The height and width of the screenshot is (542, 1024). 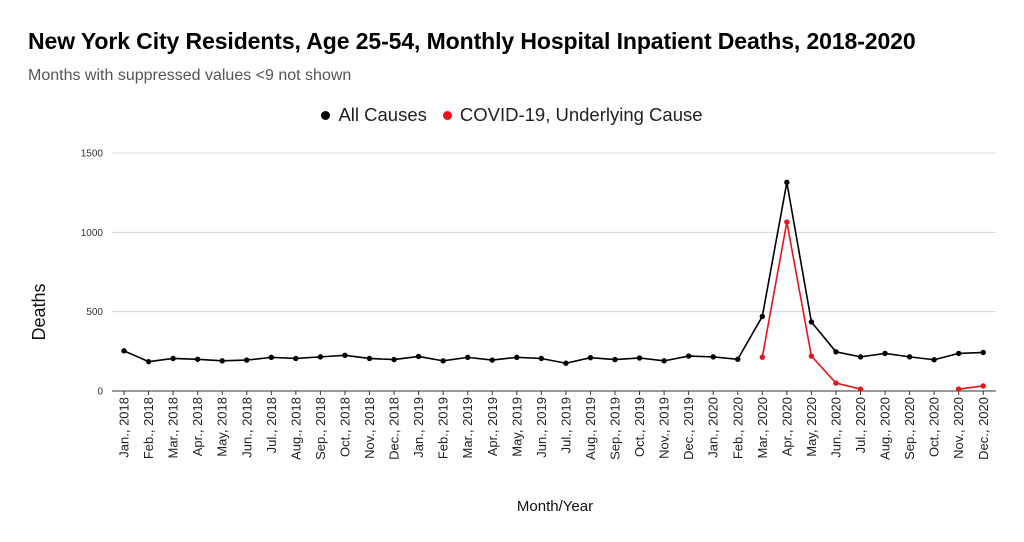 I want to click on x-tick-label: Mar., 2018, so click(x=173, y=427).